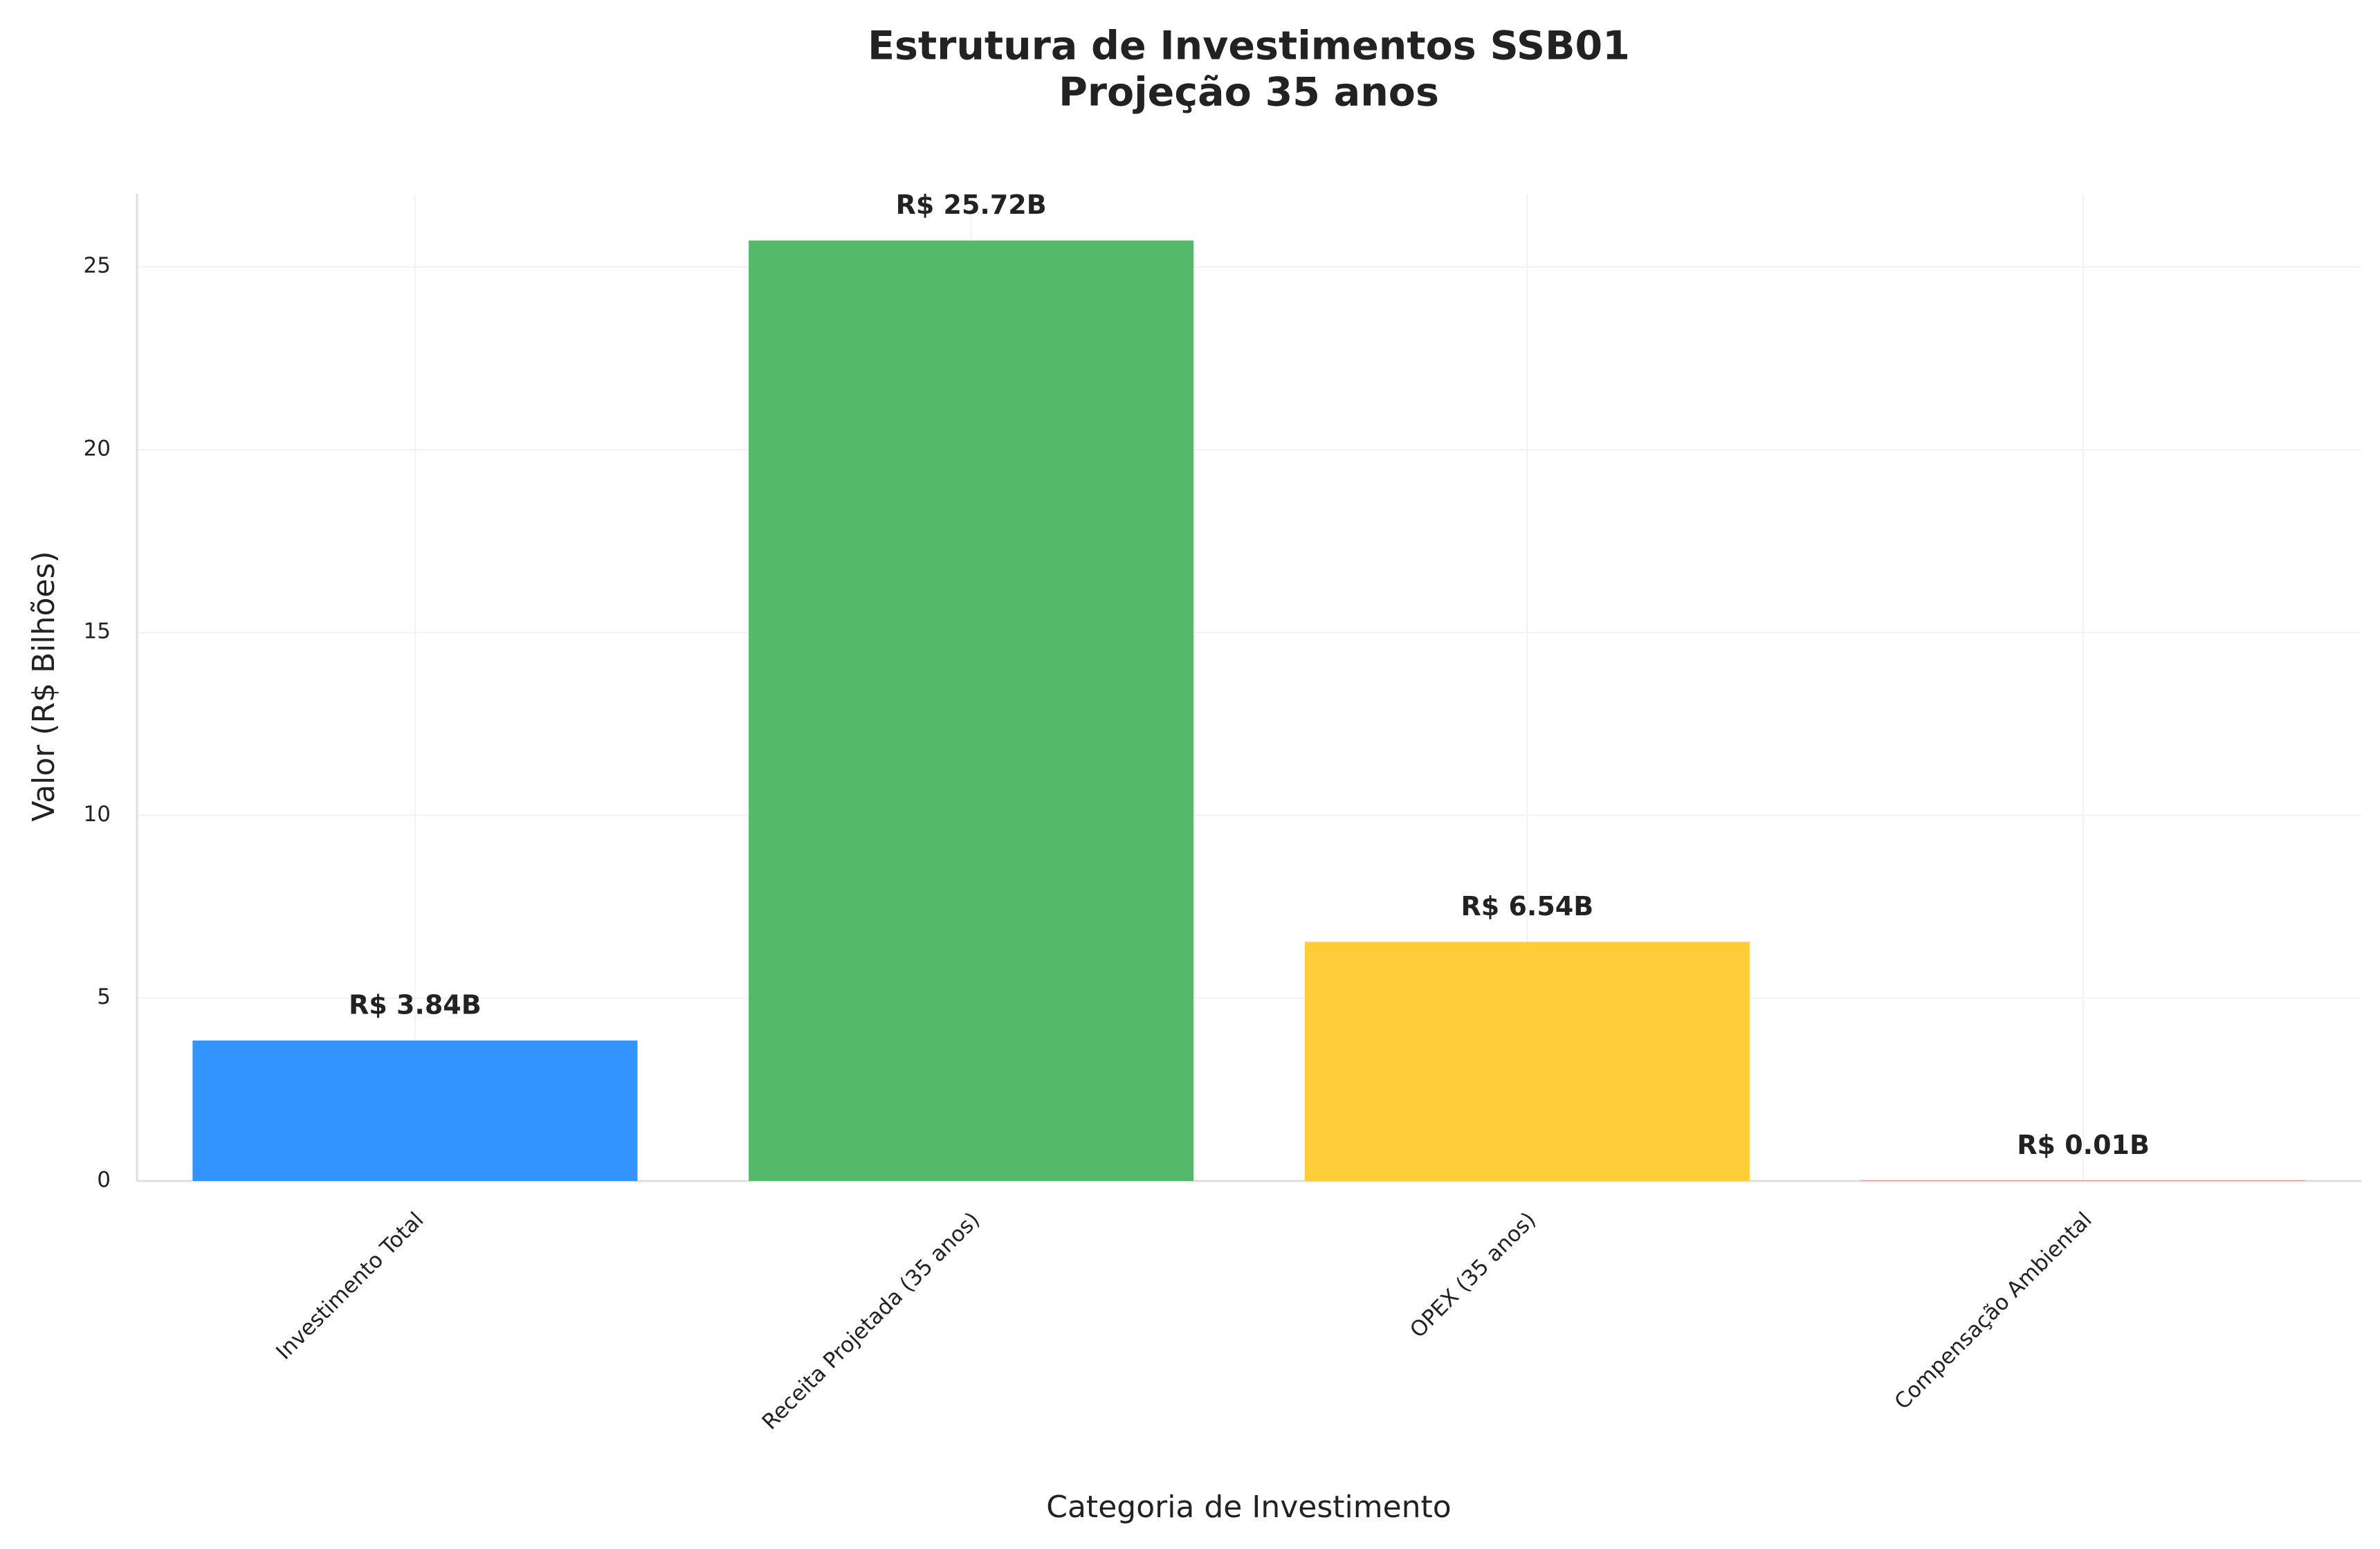 Image resolution: width=2380 pixels, height=1549 pixels. What do you see at coordinates (1473, 1275) in the screenshot?
I see `x-tick-label: OPEX (35 anos)` at bounding box center [1473, 1275].